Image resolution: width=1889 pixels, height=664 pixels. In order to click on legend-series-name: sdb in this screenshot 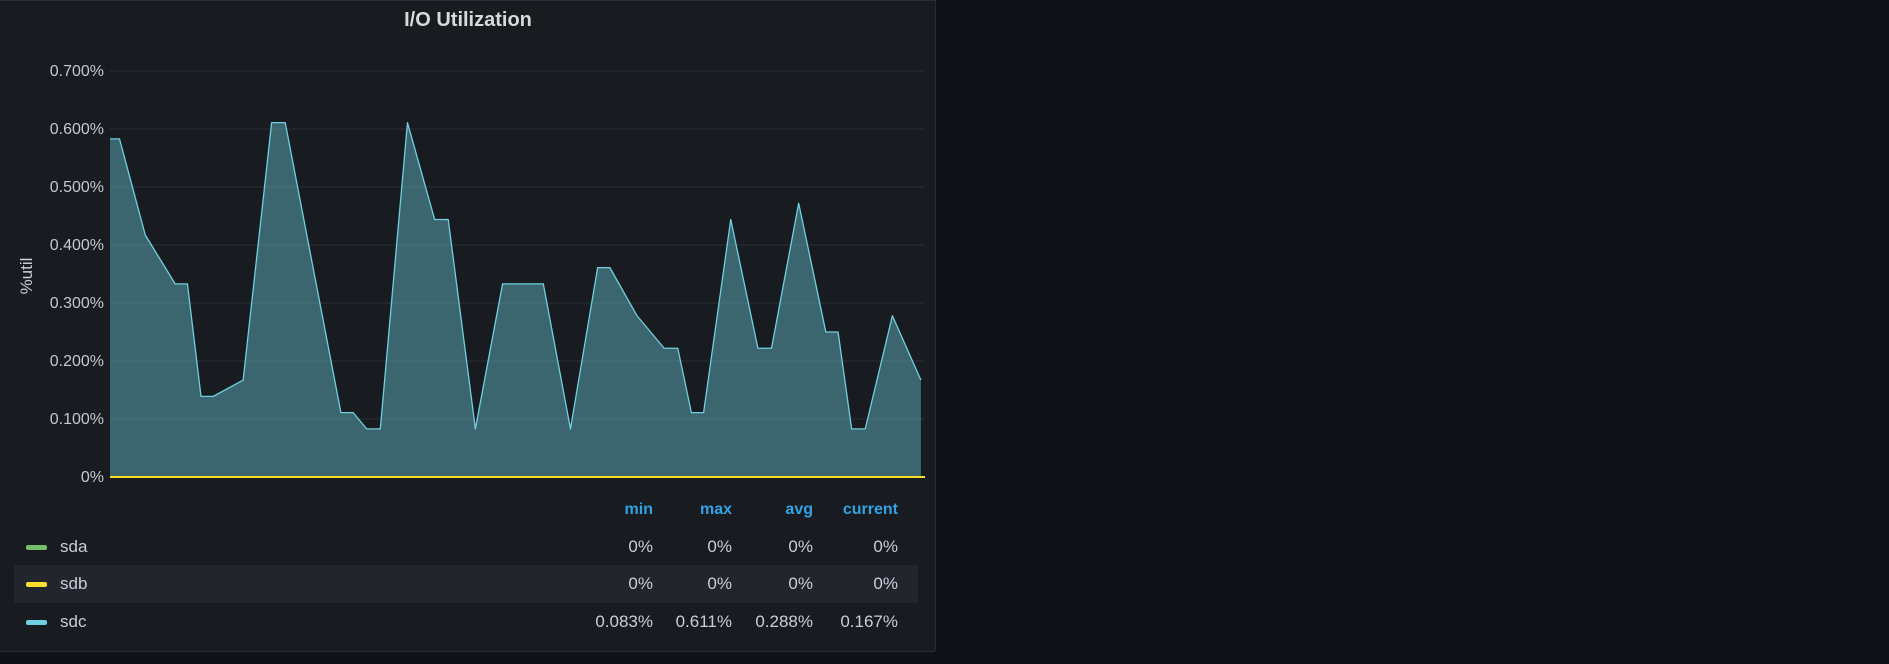, I will do `click(74, 583)`.